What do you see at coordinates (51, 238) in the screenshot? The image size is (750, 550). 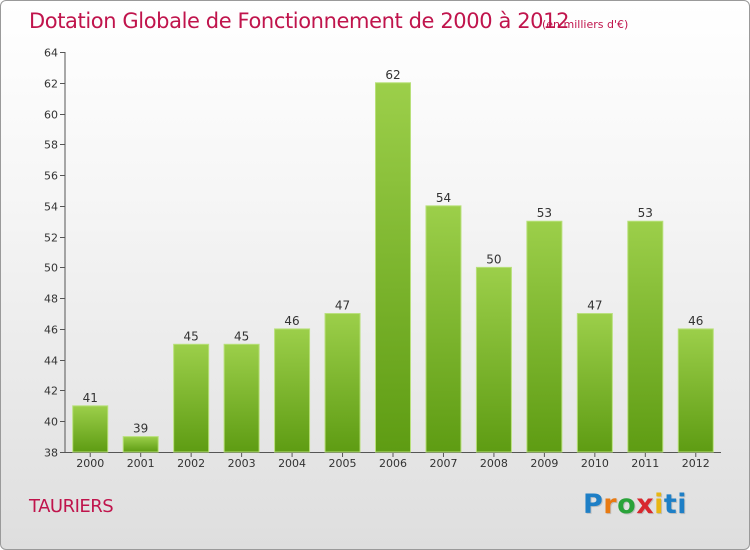 I see `y-tick-label: 52` at bounding box center [51, 238].